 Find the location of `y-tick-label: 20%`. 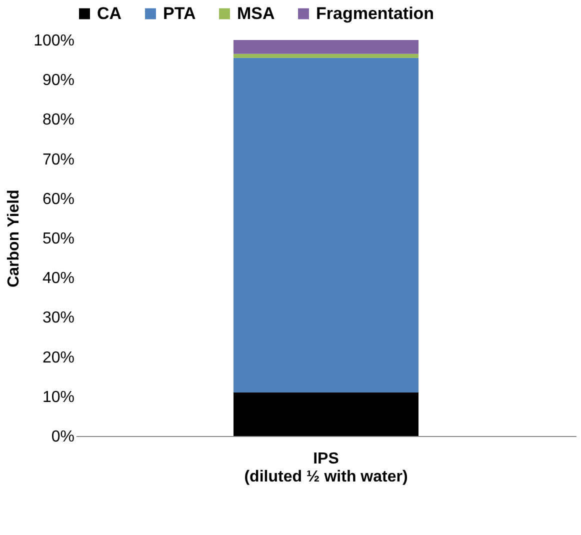

y-tick-label: 20% is located at coordinates (58, 357).